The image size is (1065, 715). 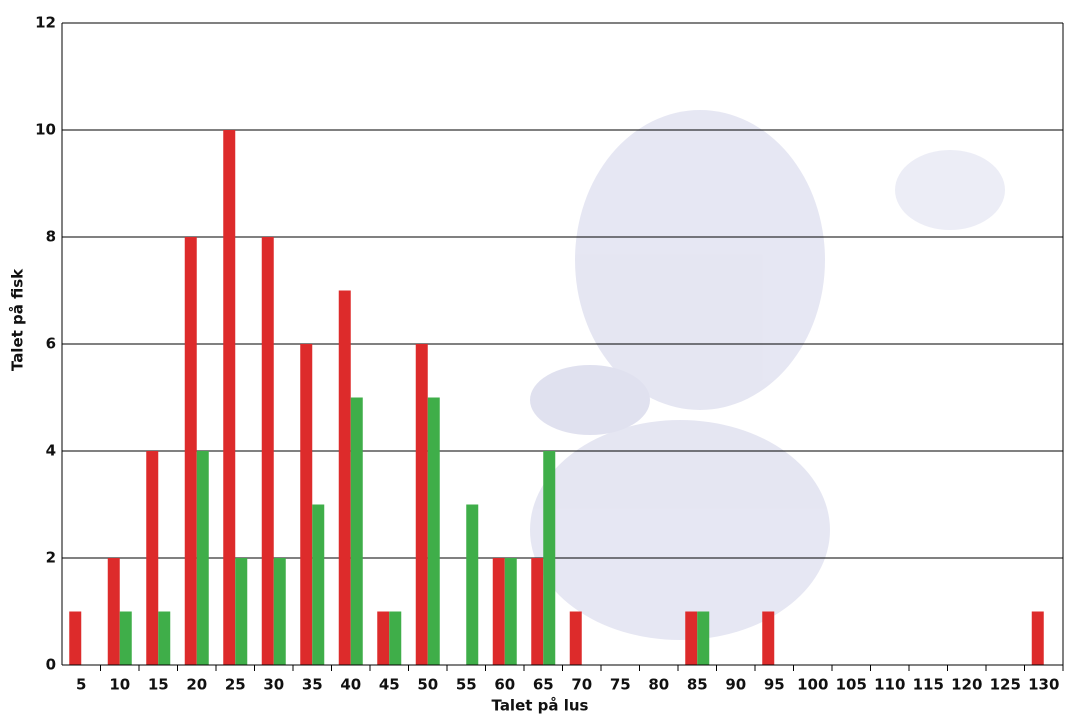 What do you see at coordinates (581, 685) in the screenshot?
I see `x-tick-label: 70` at bounding box center [581, 685].